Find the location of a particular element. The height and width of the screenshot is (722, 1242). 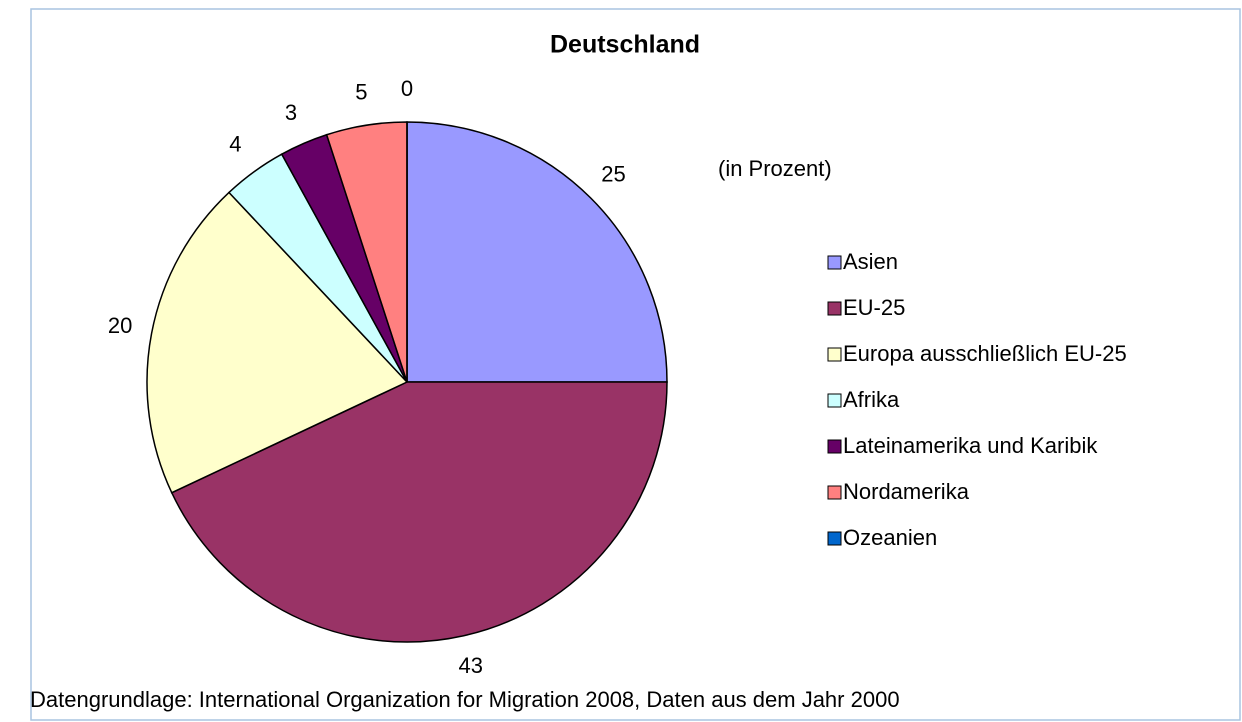

legend-label: Europa ausschließlich EU-25 is located at coordinates (985, 353).